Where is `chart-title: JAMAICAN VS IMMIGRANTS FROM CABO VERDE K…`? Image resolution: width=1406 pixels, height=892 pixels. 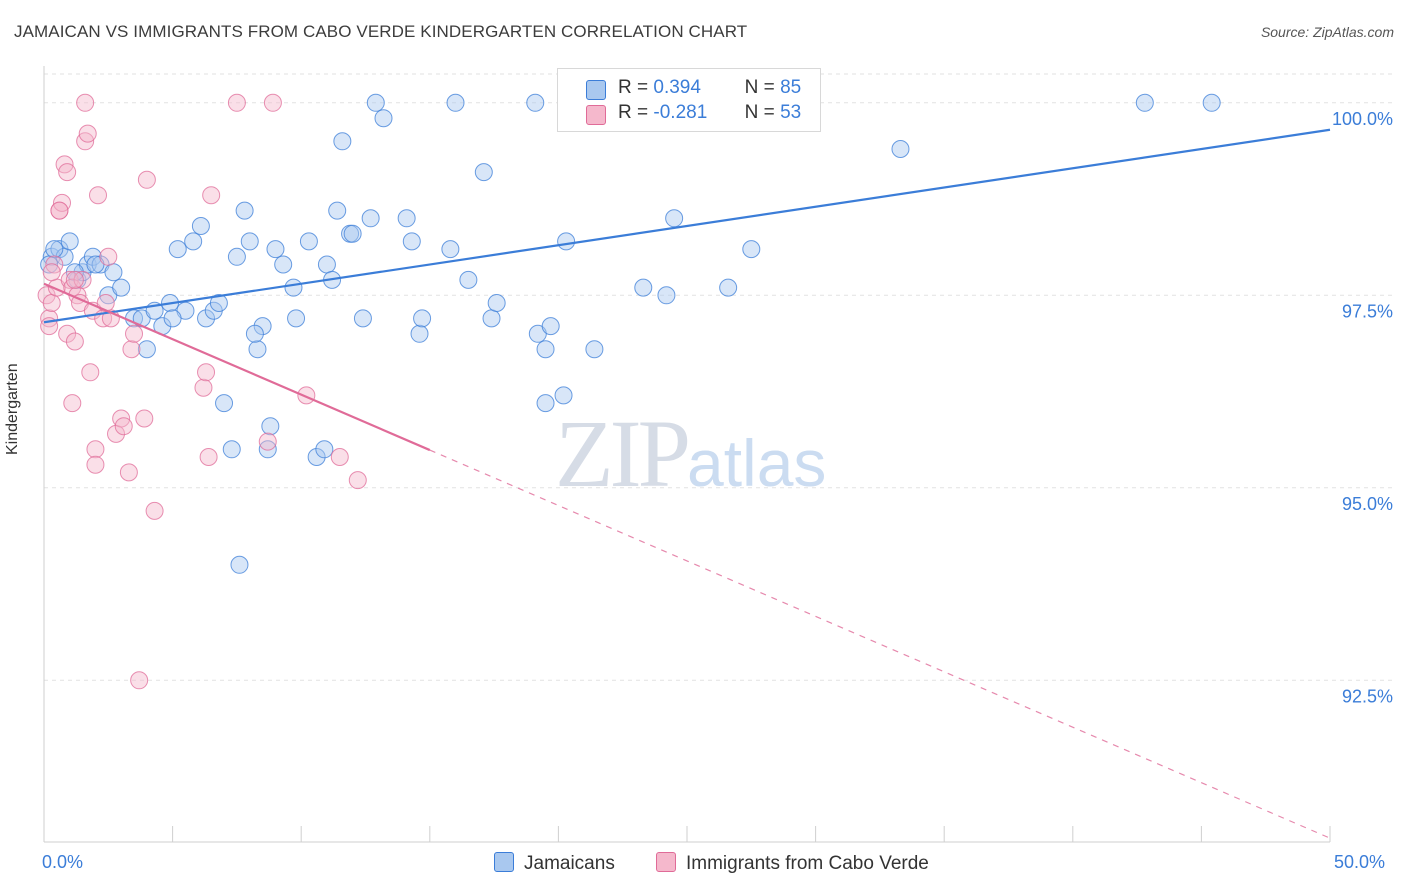 chart-title: JAMAICAN VS IMMIGRANTS FROM CABO VERDE K… is located at coordinates (381, 31).